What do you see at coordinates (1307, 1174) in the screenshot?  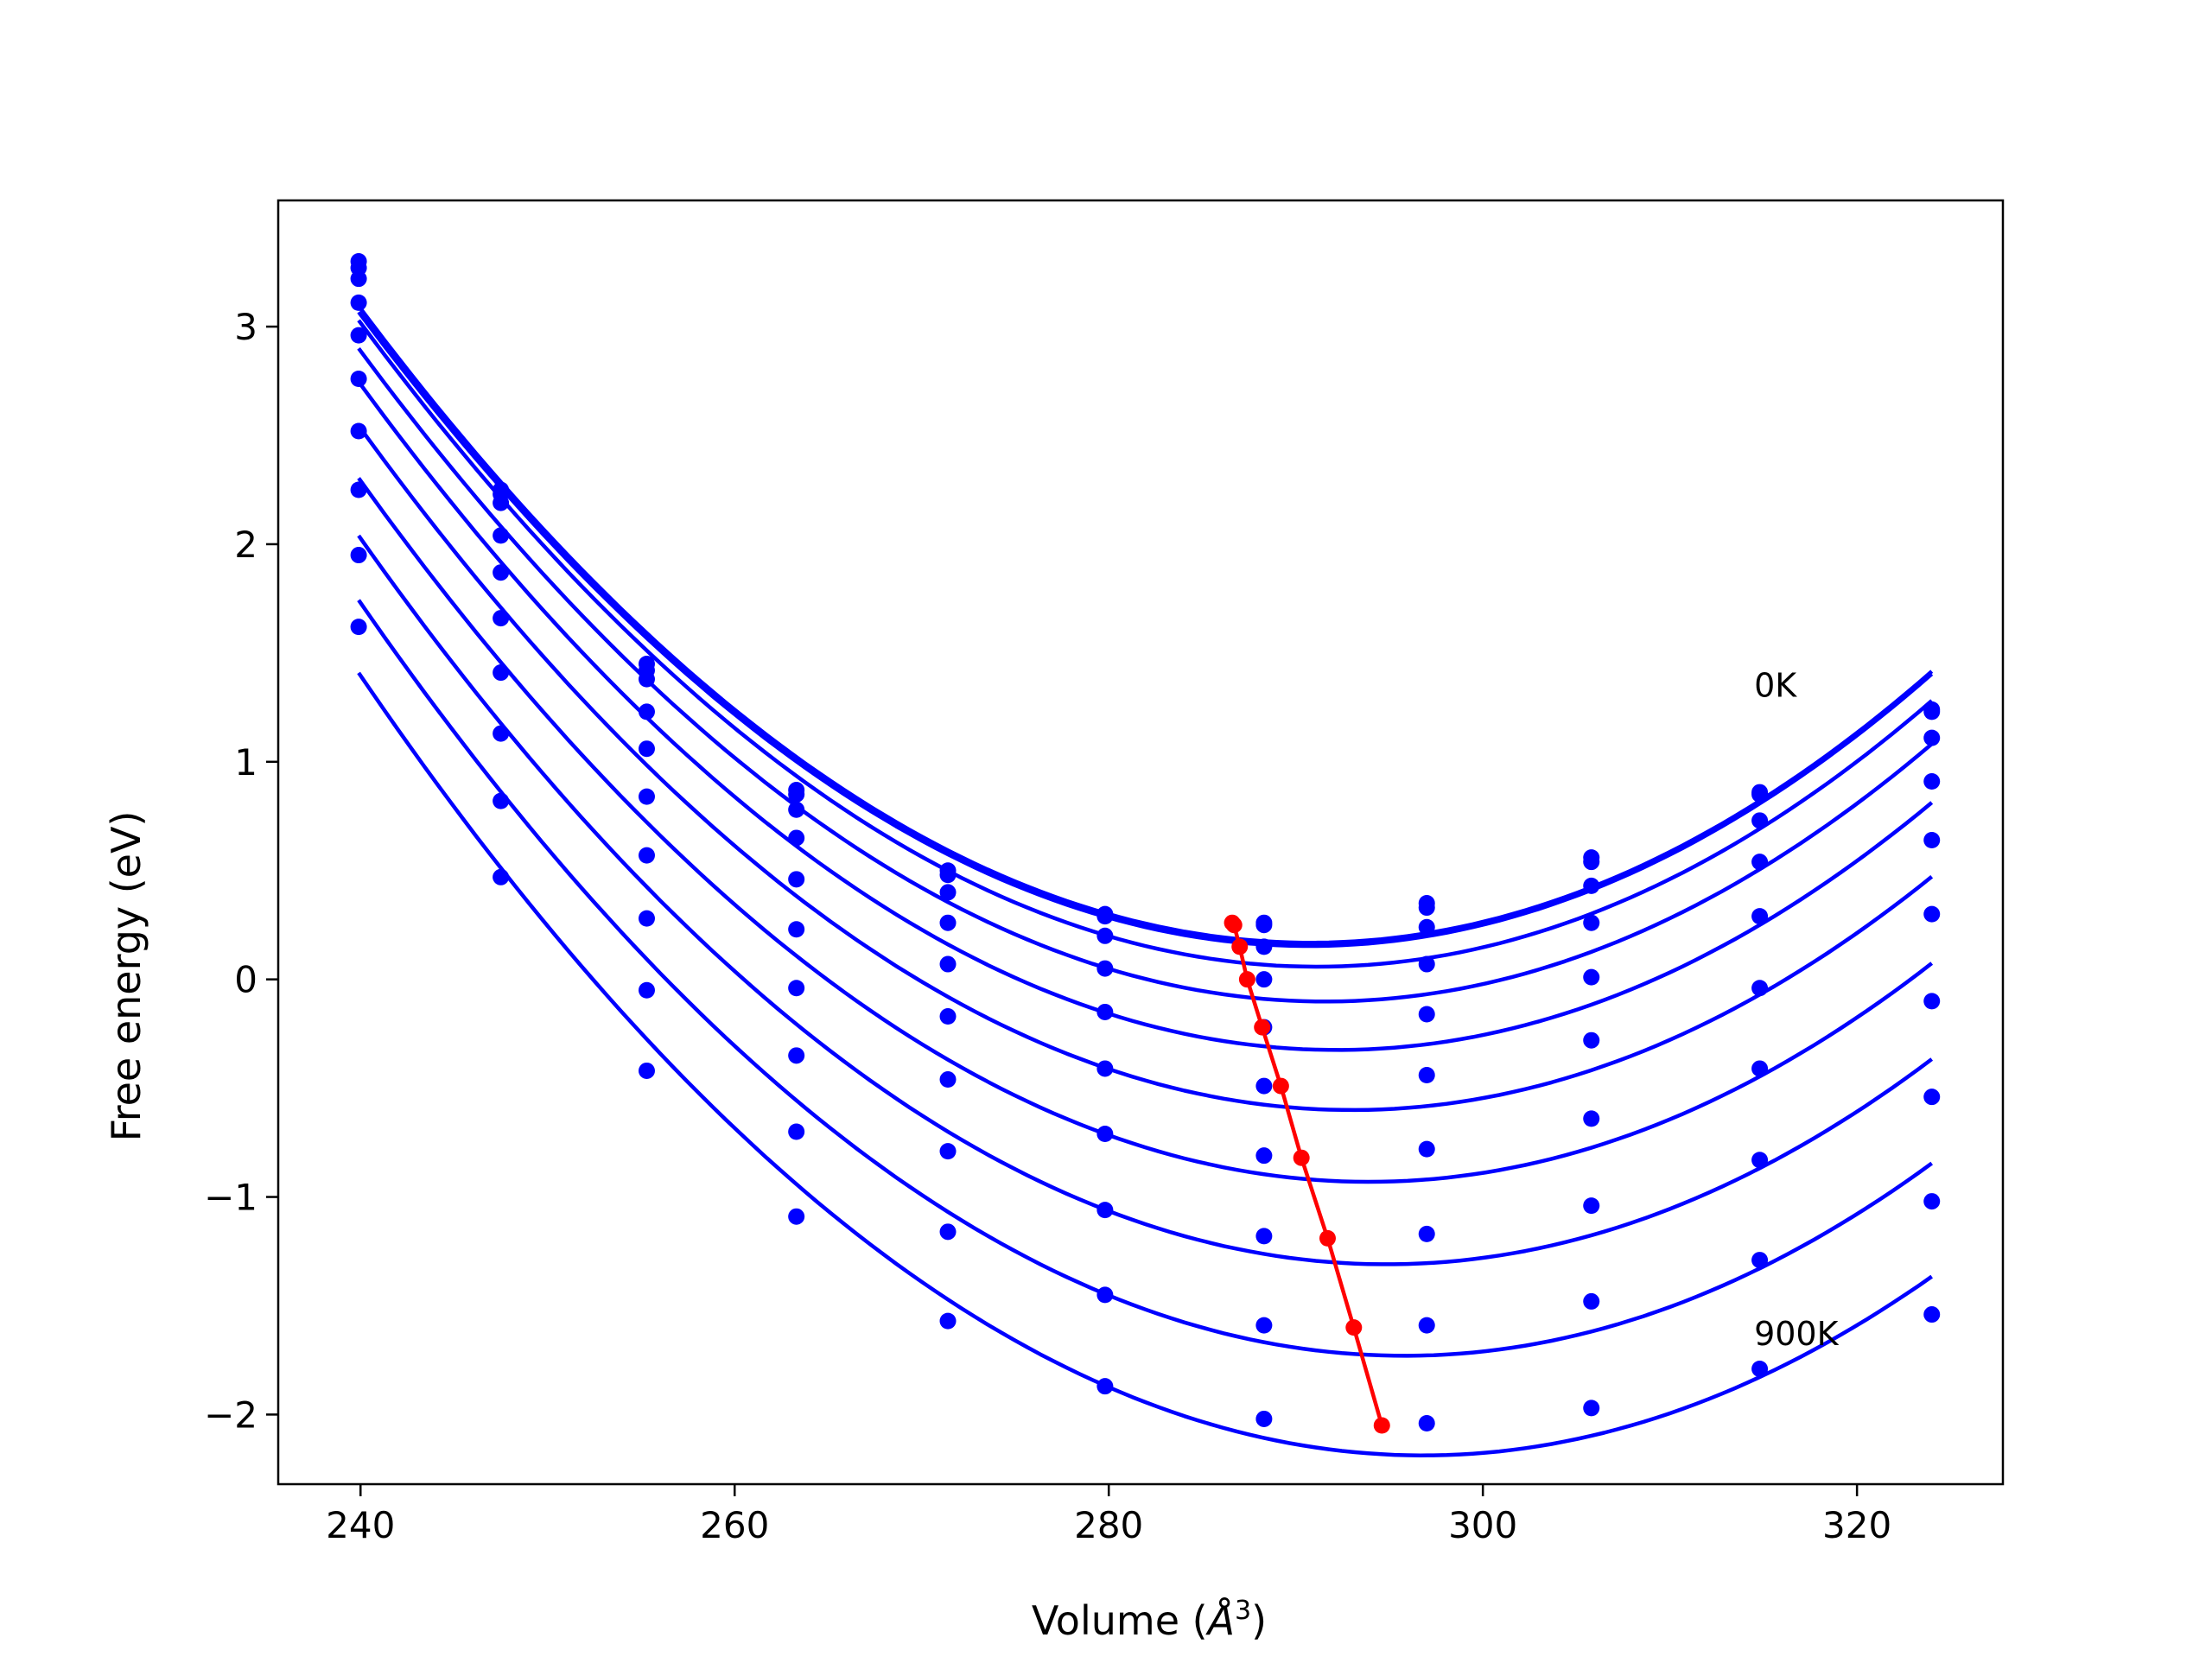 I see `minimum-trace-layer` at bounding box center [1307, 1174].